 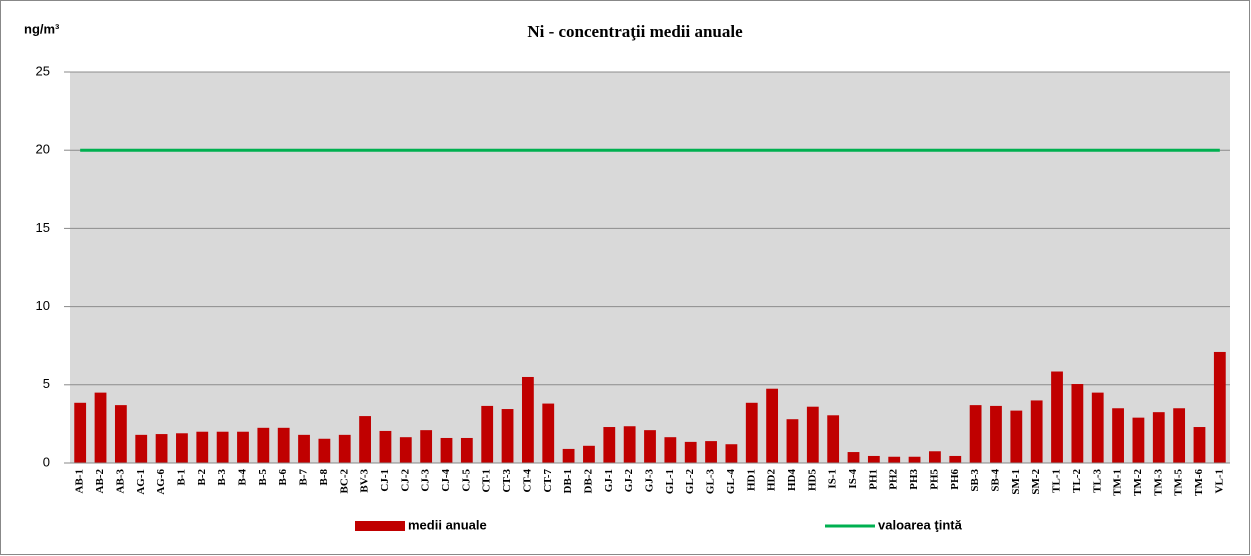 I want to click on x-tick-label: AB-1, so click(x=80, y=481).